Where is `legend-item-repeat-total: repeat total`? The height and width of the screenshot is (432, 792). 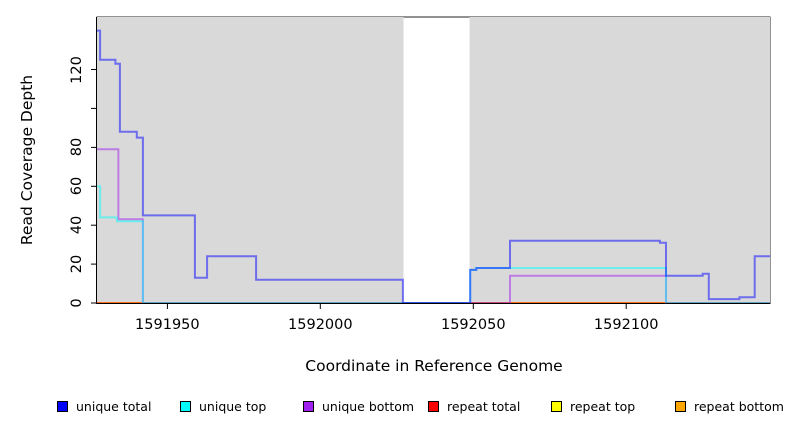
legend-item-repeat-total: repeat total is located at coordinates (474, 406).